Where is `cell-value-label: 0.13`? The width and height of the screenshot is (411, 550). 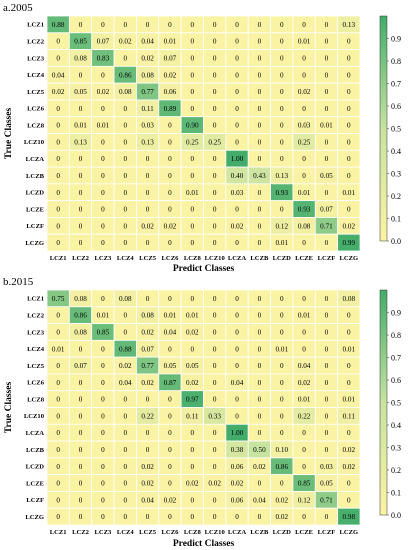 cell-value-label: 0.13 is located at coordinates (281, 176).